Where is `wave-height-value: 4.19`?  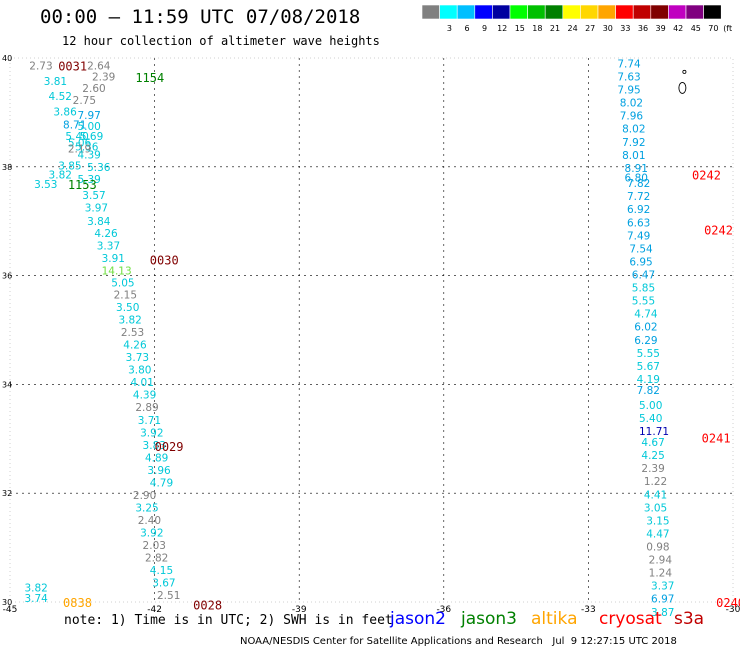
wave-height-value: 4.19 is located at coordinates (648, 380).